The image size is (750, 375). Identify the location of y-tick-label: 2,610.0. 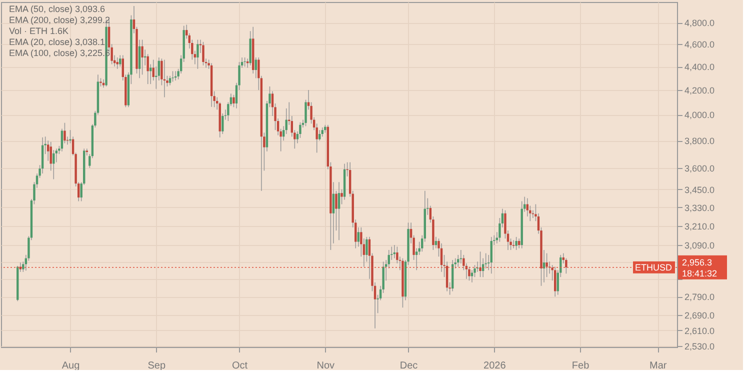
(699, 331).